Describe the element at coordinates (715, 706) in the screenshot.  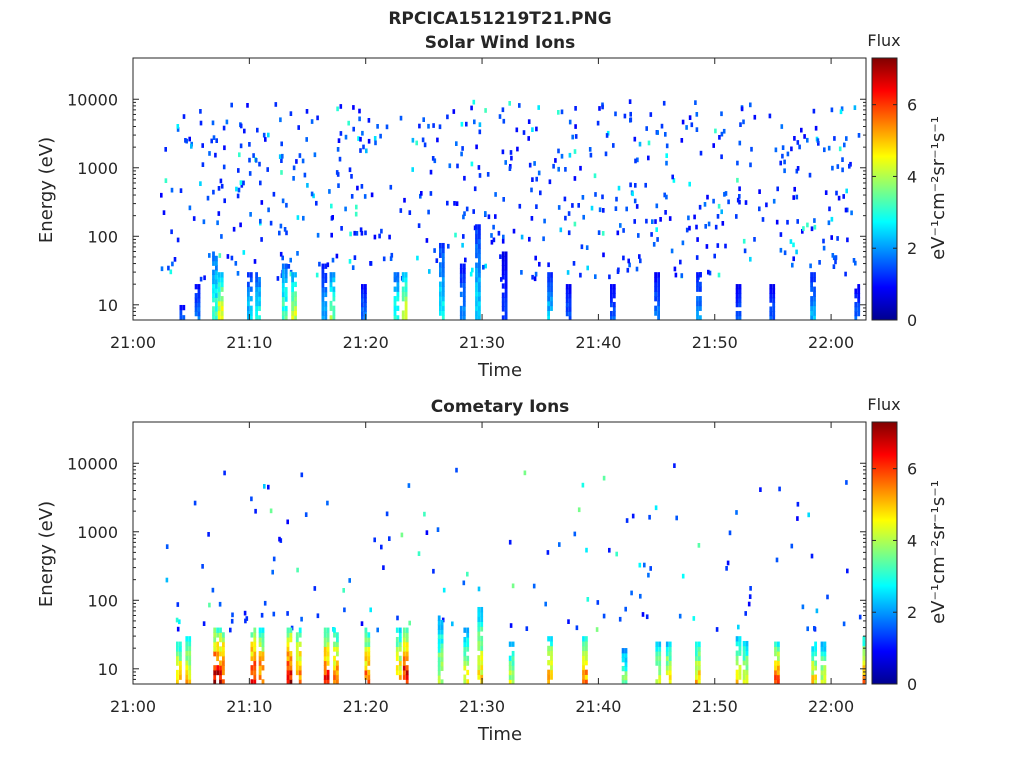
I see `x-tick-label: 21:50` at that location.